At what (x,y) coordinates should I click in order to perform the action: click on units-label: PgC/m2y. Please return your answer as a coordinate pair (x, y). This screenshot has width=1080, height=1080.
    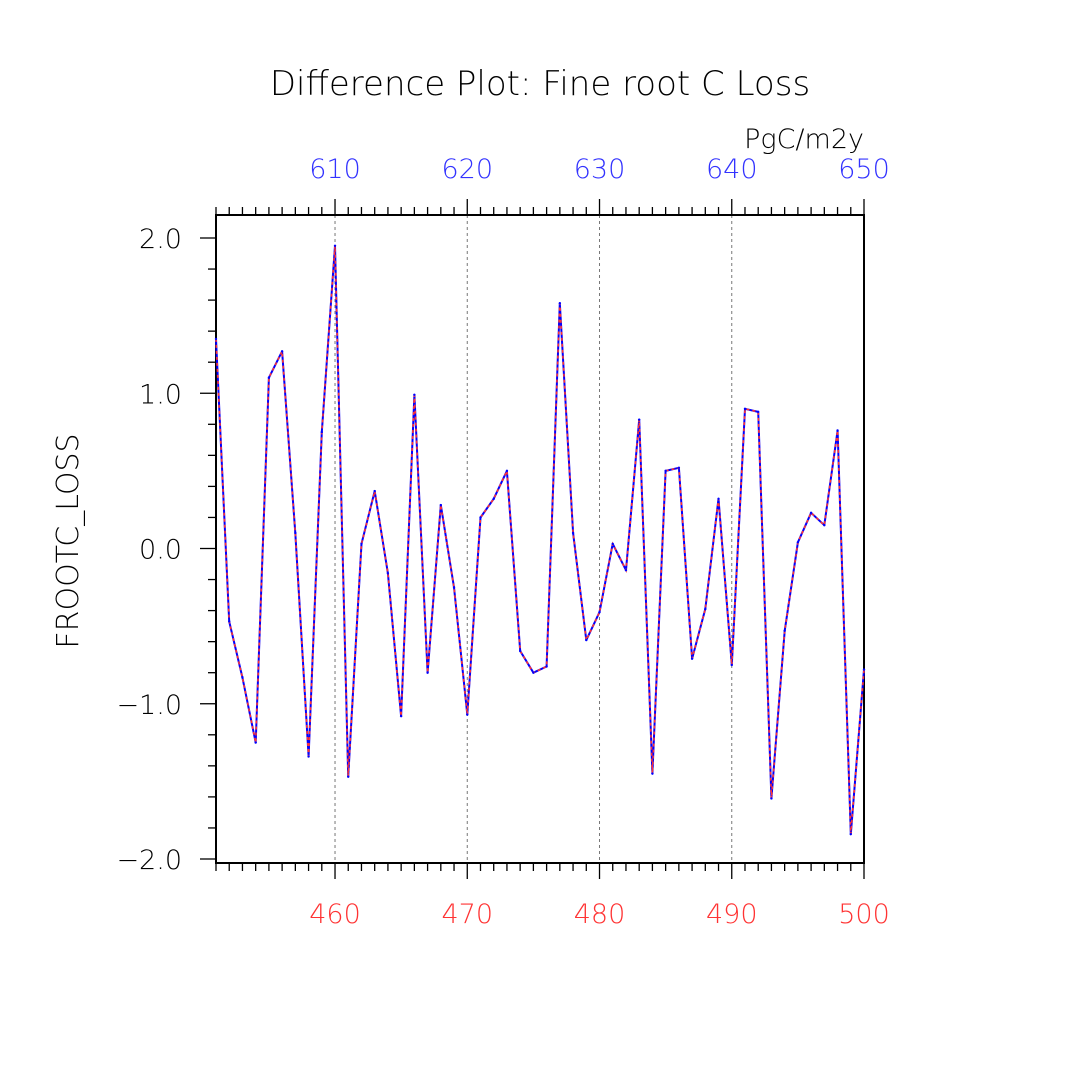
    Looking at the image, I should click on (804, 139).